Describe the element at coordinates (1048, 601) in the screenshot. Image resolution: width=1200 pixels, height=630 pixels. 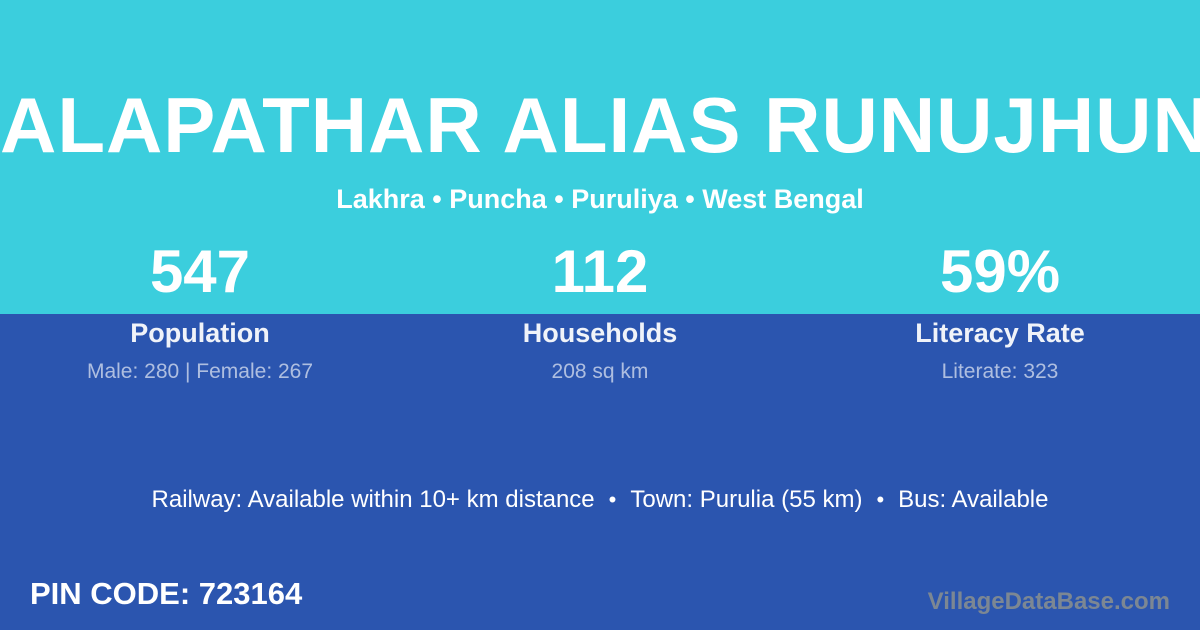
I see `watermark-brand: VillageDataBase.com` at that location.